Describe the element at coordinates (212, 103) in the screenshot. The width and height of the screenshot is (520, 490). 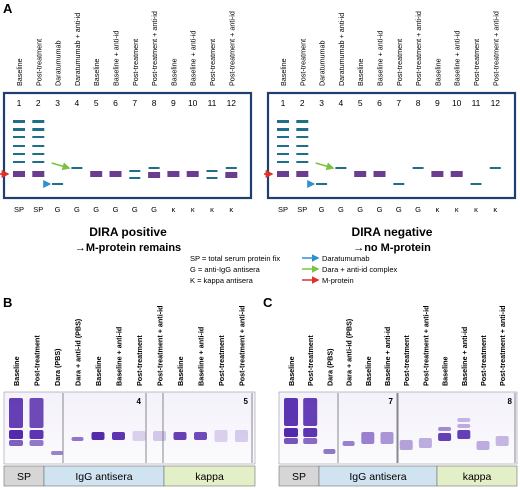
I see `lane-number: 11` at that location.